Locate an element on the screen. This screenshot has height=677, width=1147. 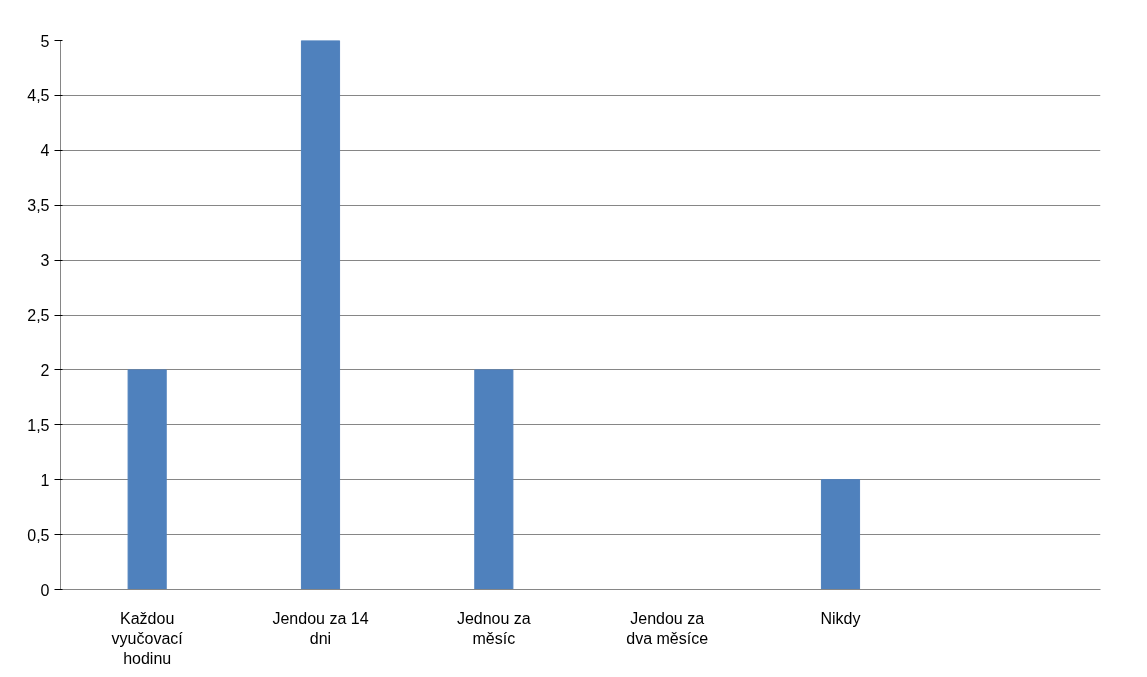
y-tick-label: 4,5 is located at coordinates (38, 96).